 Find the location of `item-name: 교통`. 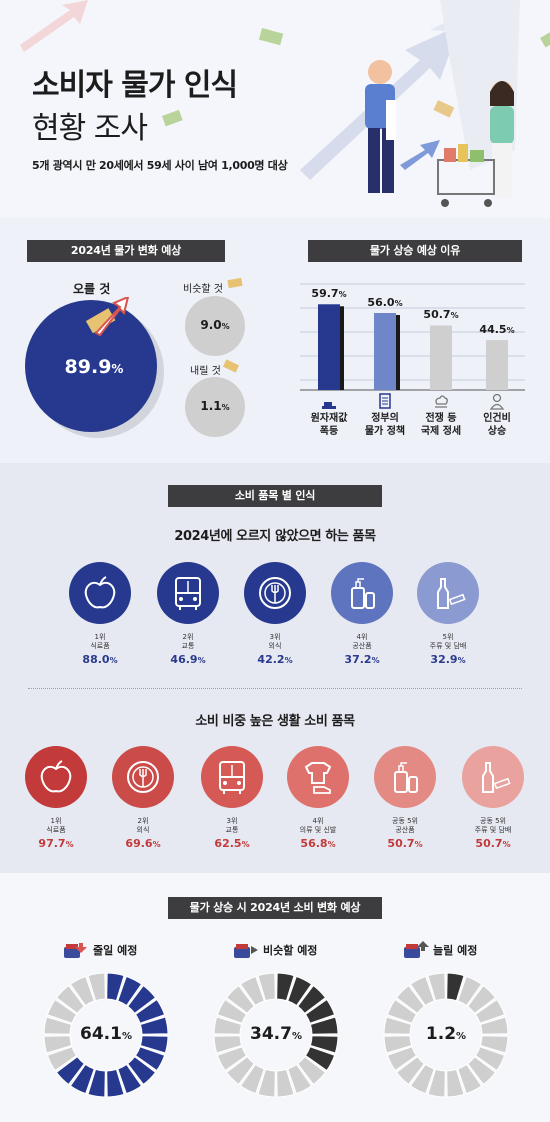

item-name: 교통 is located at coordinates (232, 830).